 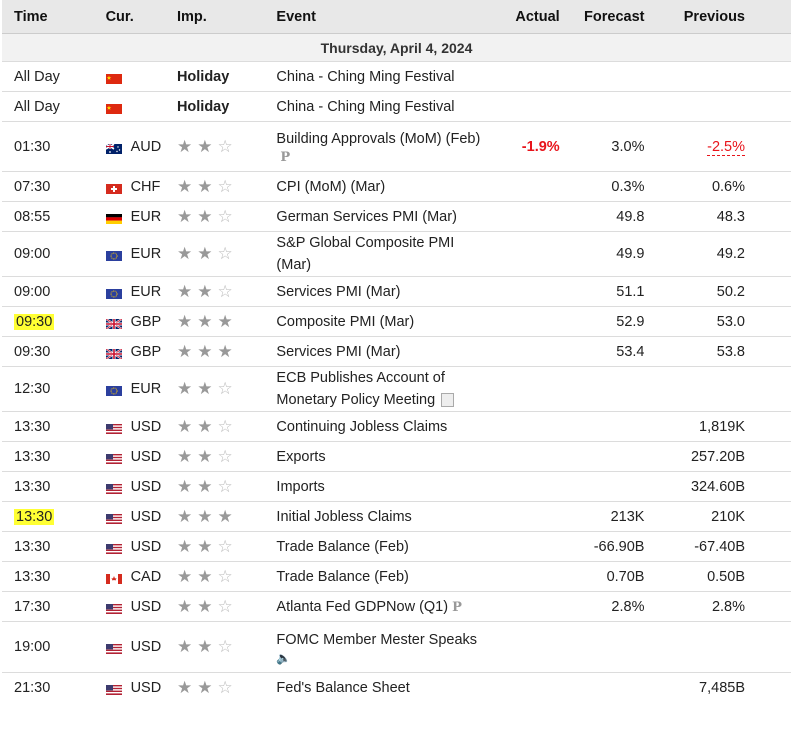 What do you see at coordinates (627, 516) in the screenshot?
I see `forecast-value: 213K` at bounding box center [627, 516].